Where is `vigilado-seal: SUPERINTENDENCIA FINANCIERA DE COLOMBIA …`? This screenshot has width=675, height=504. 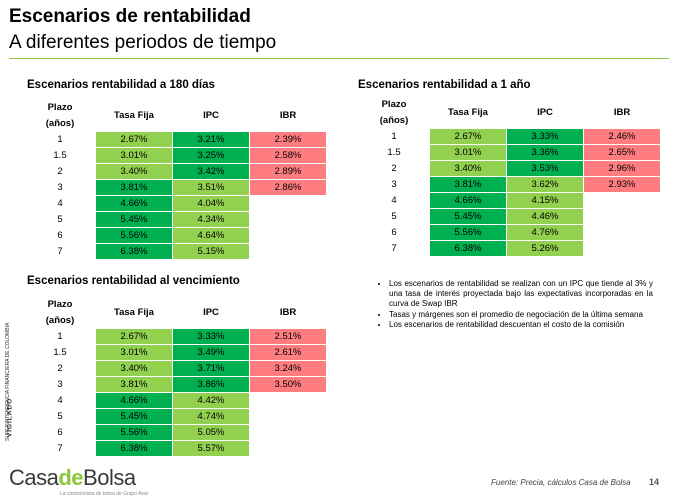
vigilado-seal: SUPERINTENDENCIA FINANCIERA DE COLOMBIA … is located at coordinates (8, 379).